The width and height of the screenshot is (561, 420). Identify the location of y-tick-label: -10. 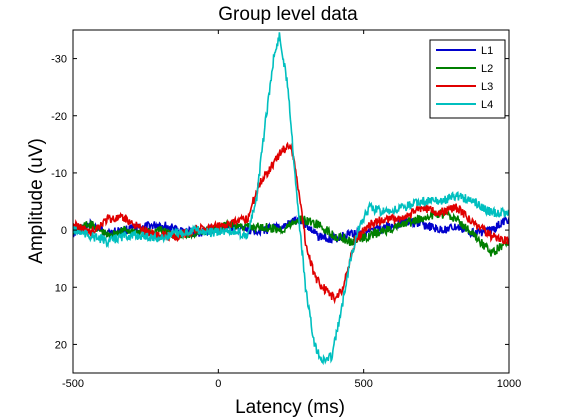
(59, 174).